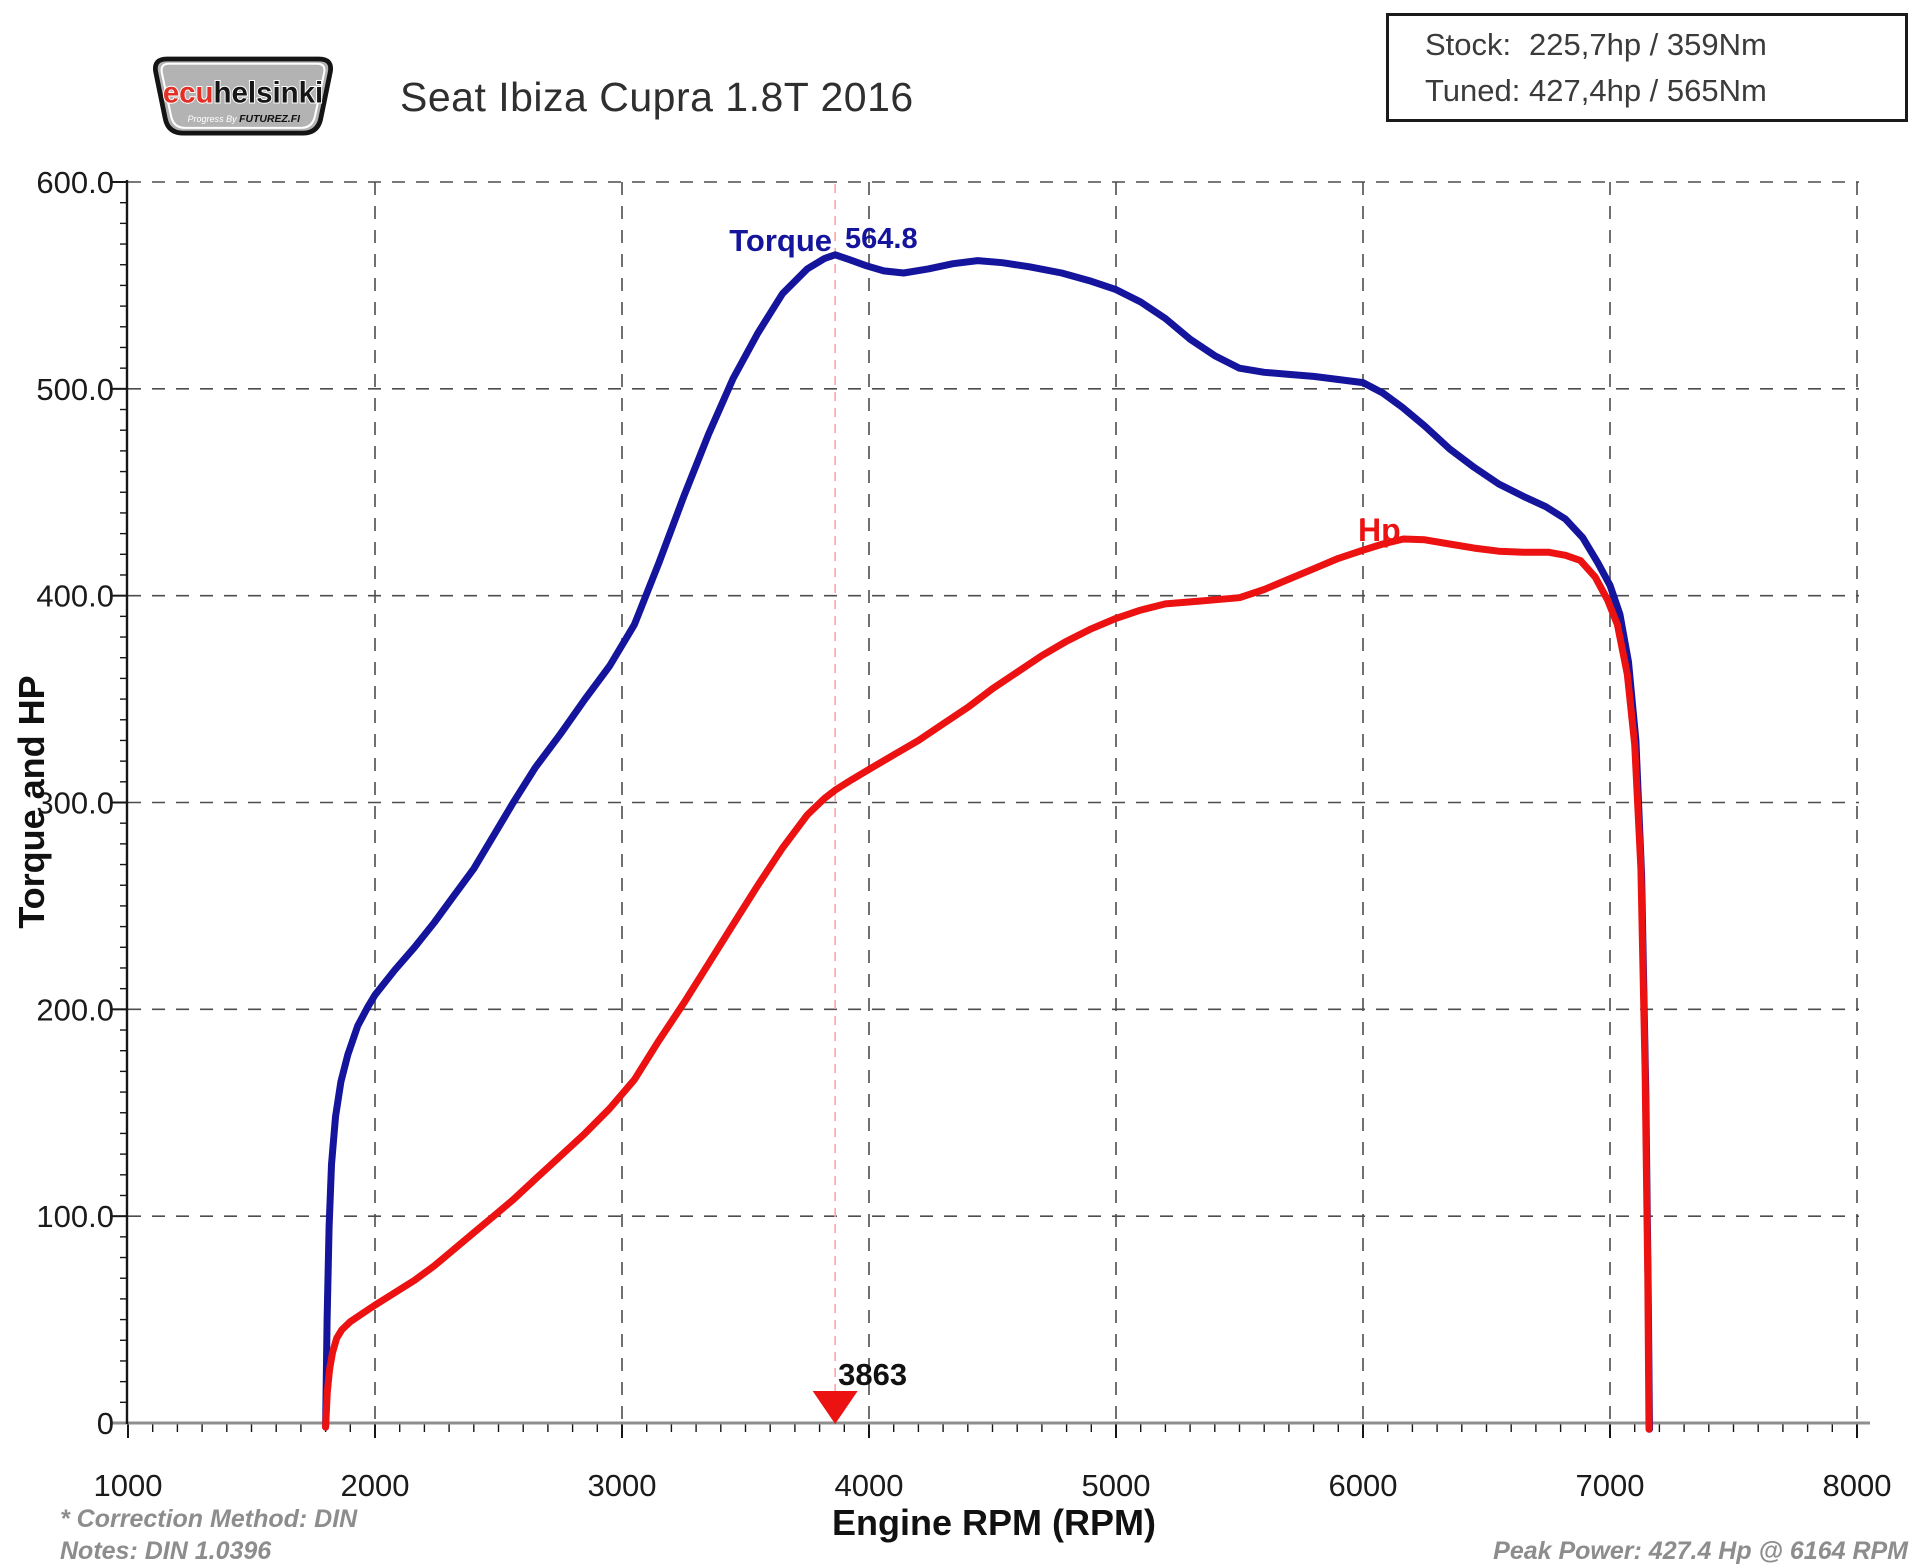 This screenshot has width=1926, height=1566. I want to click on page-title: Seat Ibiza Cupra 1.8T 2016, so click(657, 97).